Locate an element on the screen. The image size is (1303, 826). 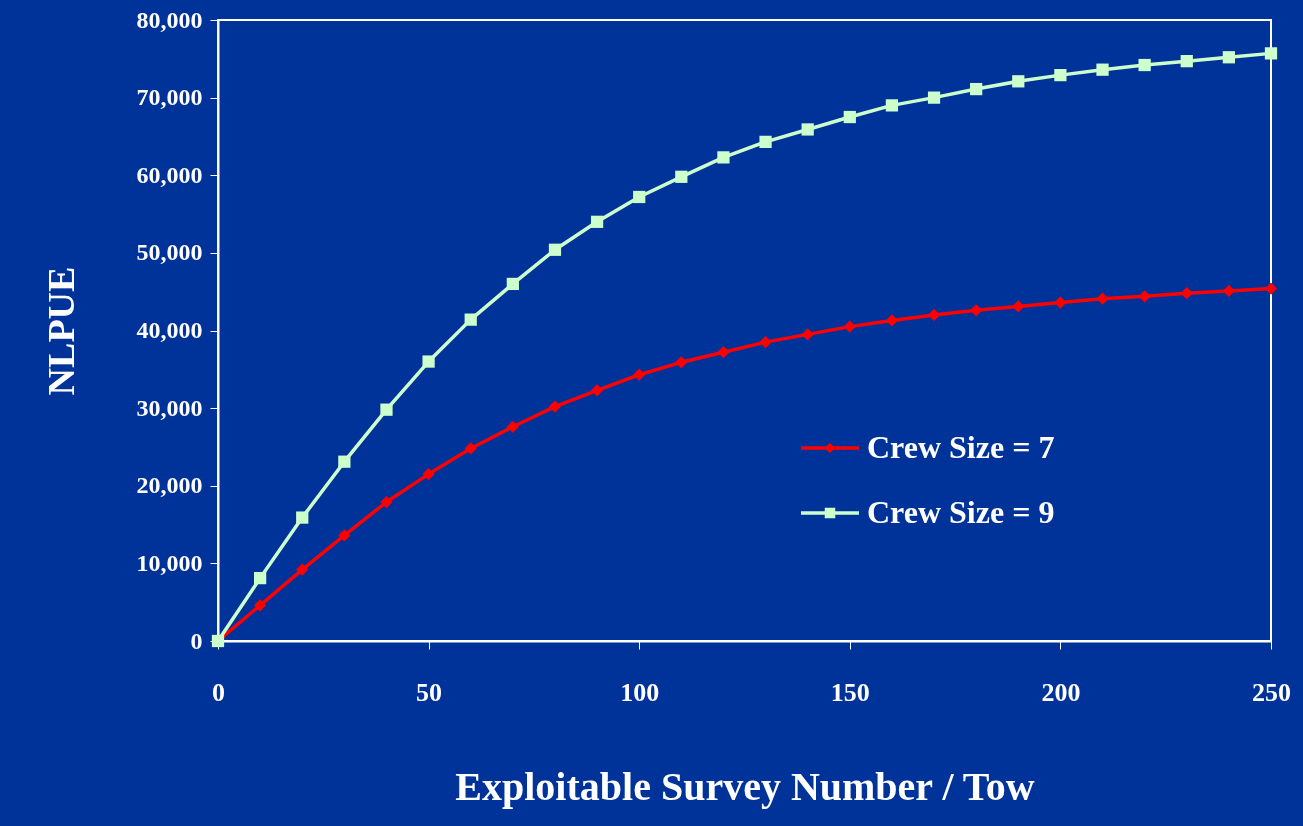
y-axis-title: NLPUE is located at coordinates (60, 331).